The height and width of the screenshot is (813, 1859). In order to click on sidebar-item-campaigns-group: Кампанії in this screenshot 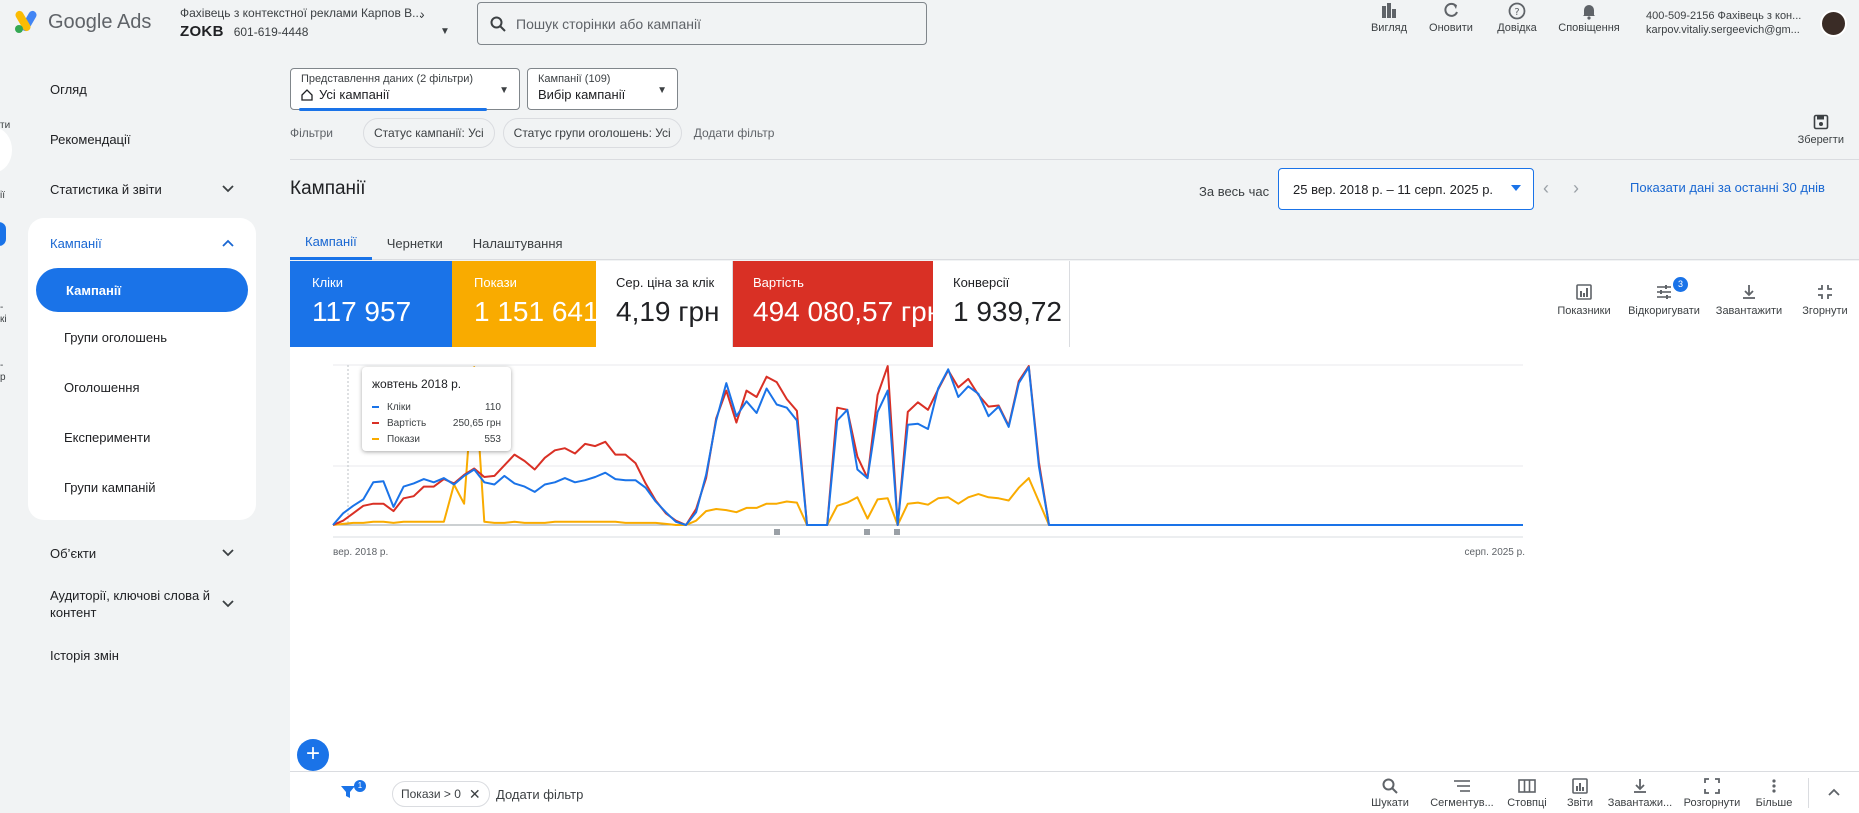, I will do `click(142, 243)`.